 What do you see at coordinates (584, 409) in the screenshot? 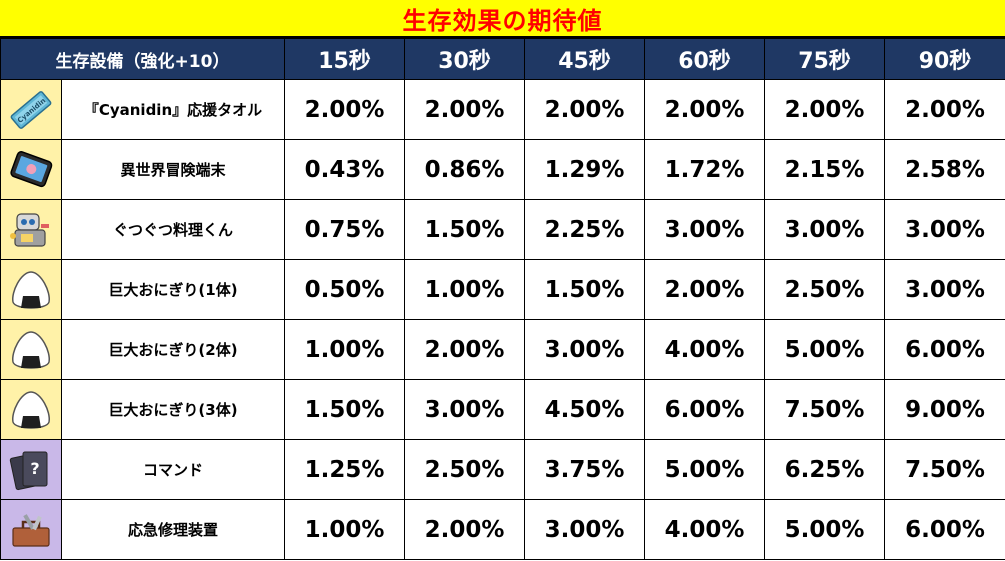
I see `value-cell: 4.50%` at bounding box center [584, 409].